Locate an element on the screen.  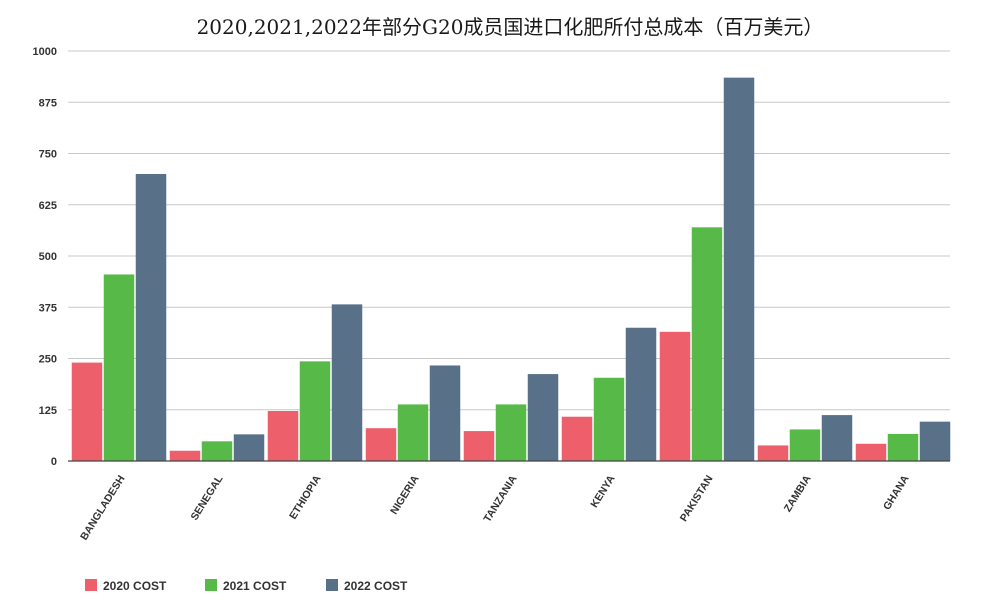
bar-nigeria-2021 is located at coordinates (413, 432).